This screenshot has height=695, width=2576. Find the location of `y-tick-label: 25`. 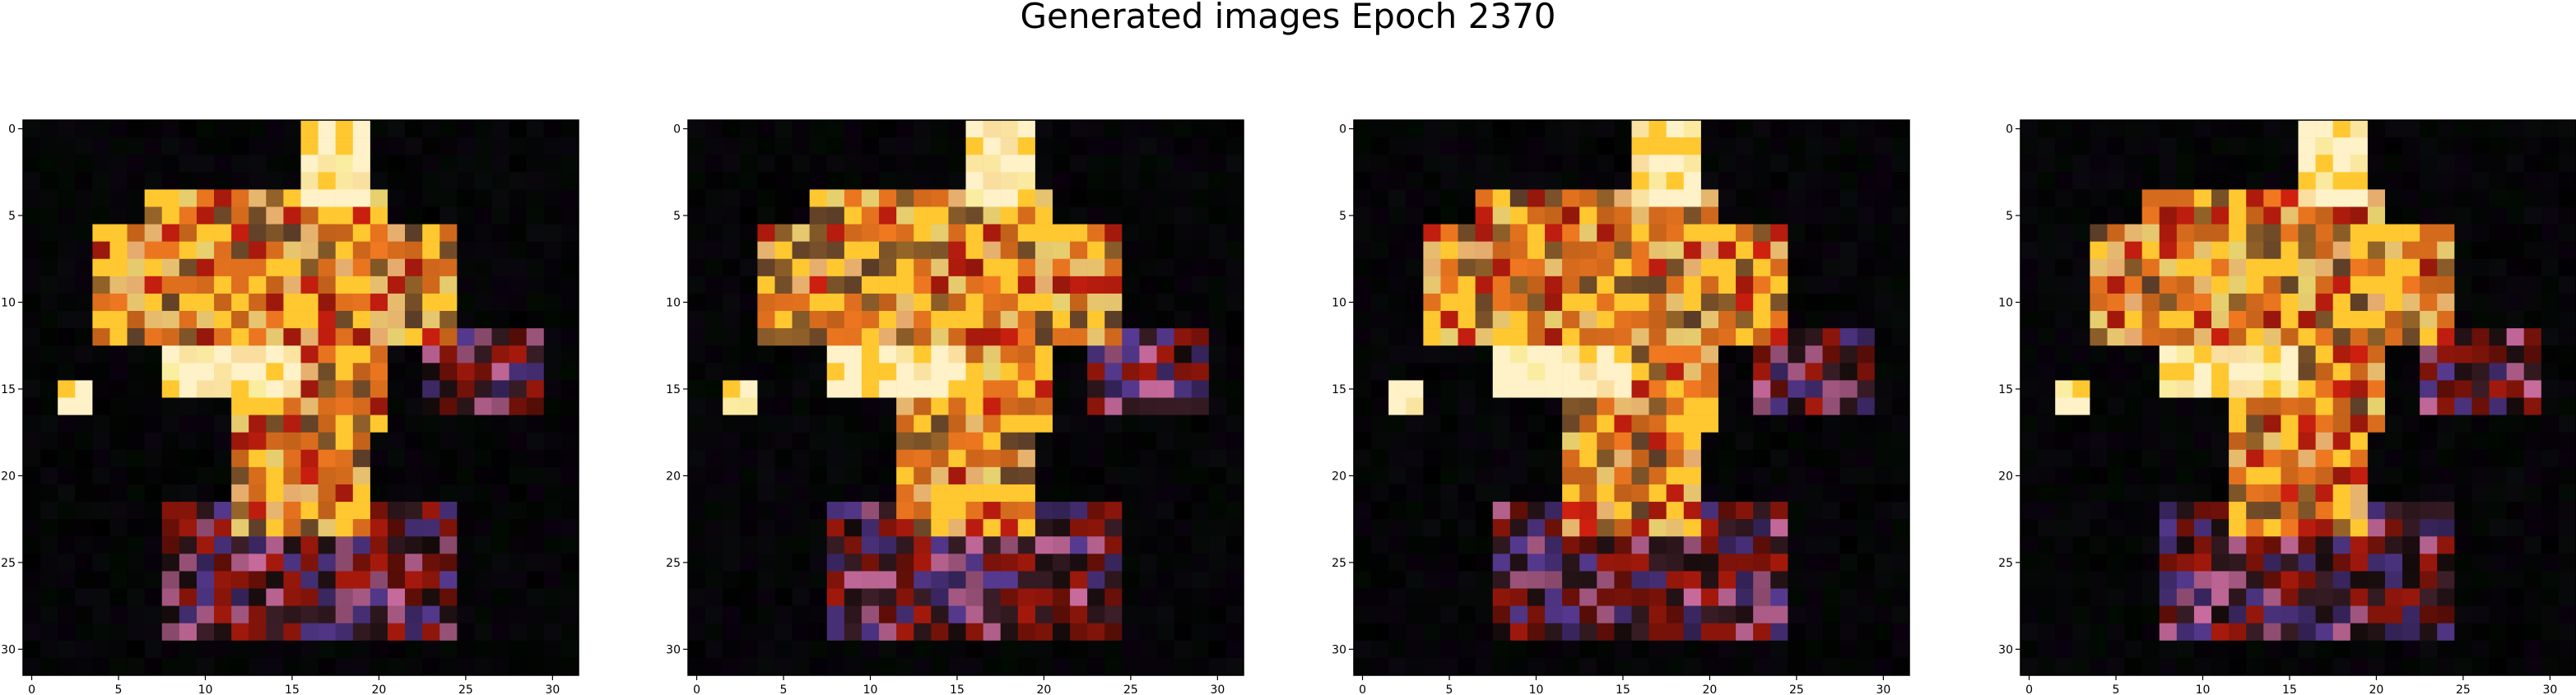

y-tick-label: 25 is located at coordinates (2005, 563).